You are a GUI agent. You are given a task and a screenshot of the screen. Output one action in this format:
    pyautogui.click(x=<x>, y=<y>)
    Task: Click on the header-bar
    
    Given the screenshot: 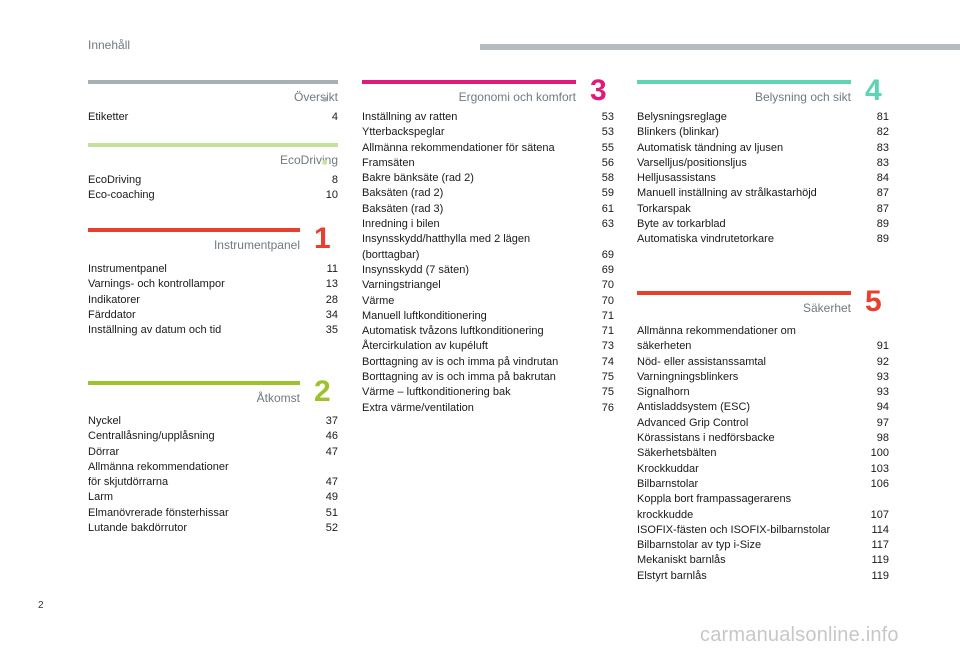 What is the action you would take?
    pyautogui.click(x=720, y=47)
    